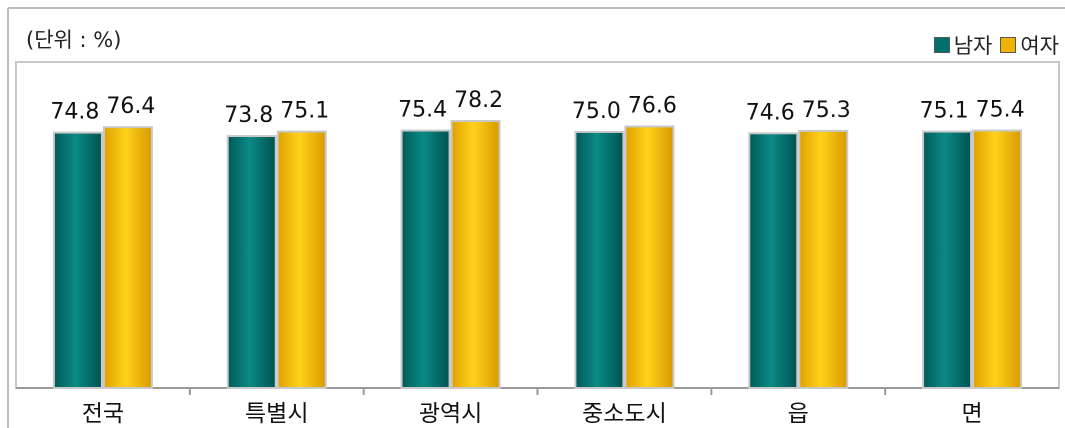  Describe the element at coordinates (248, 115) in the screenshot. I see `value-label-male-1: 73.8` at that location.